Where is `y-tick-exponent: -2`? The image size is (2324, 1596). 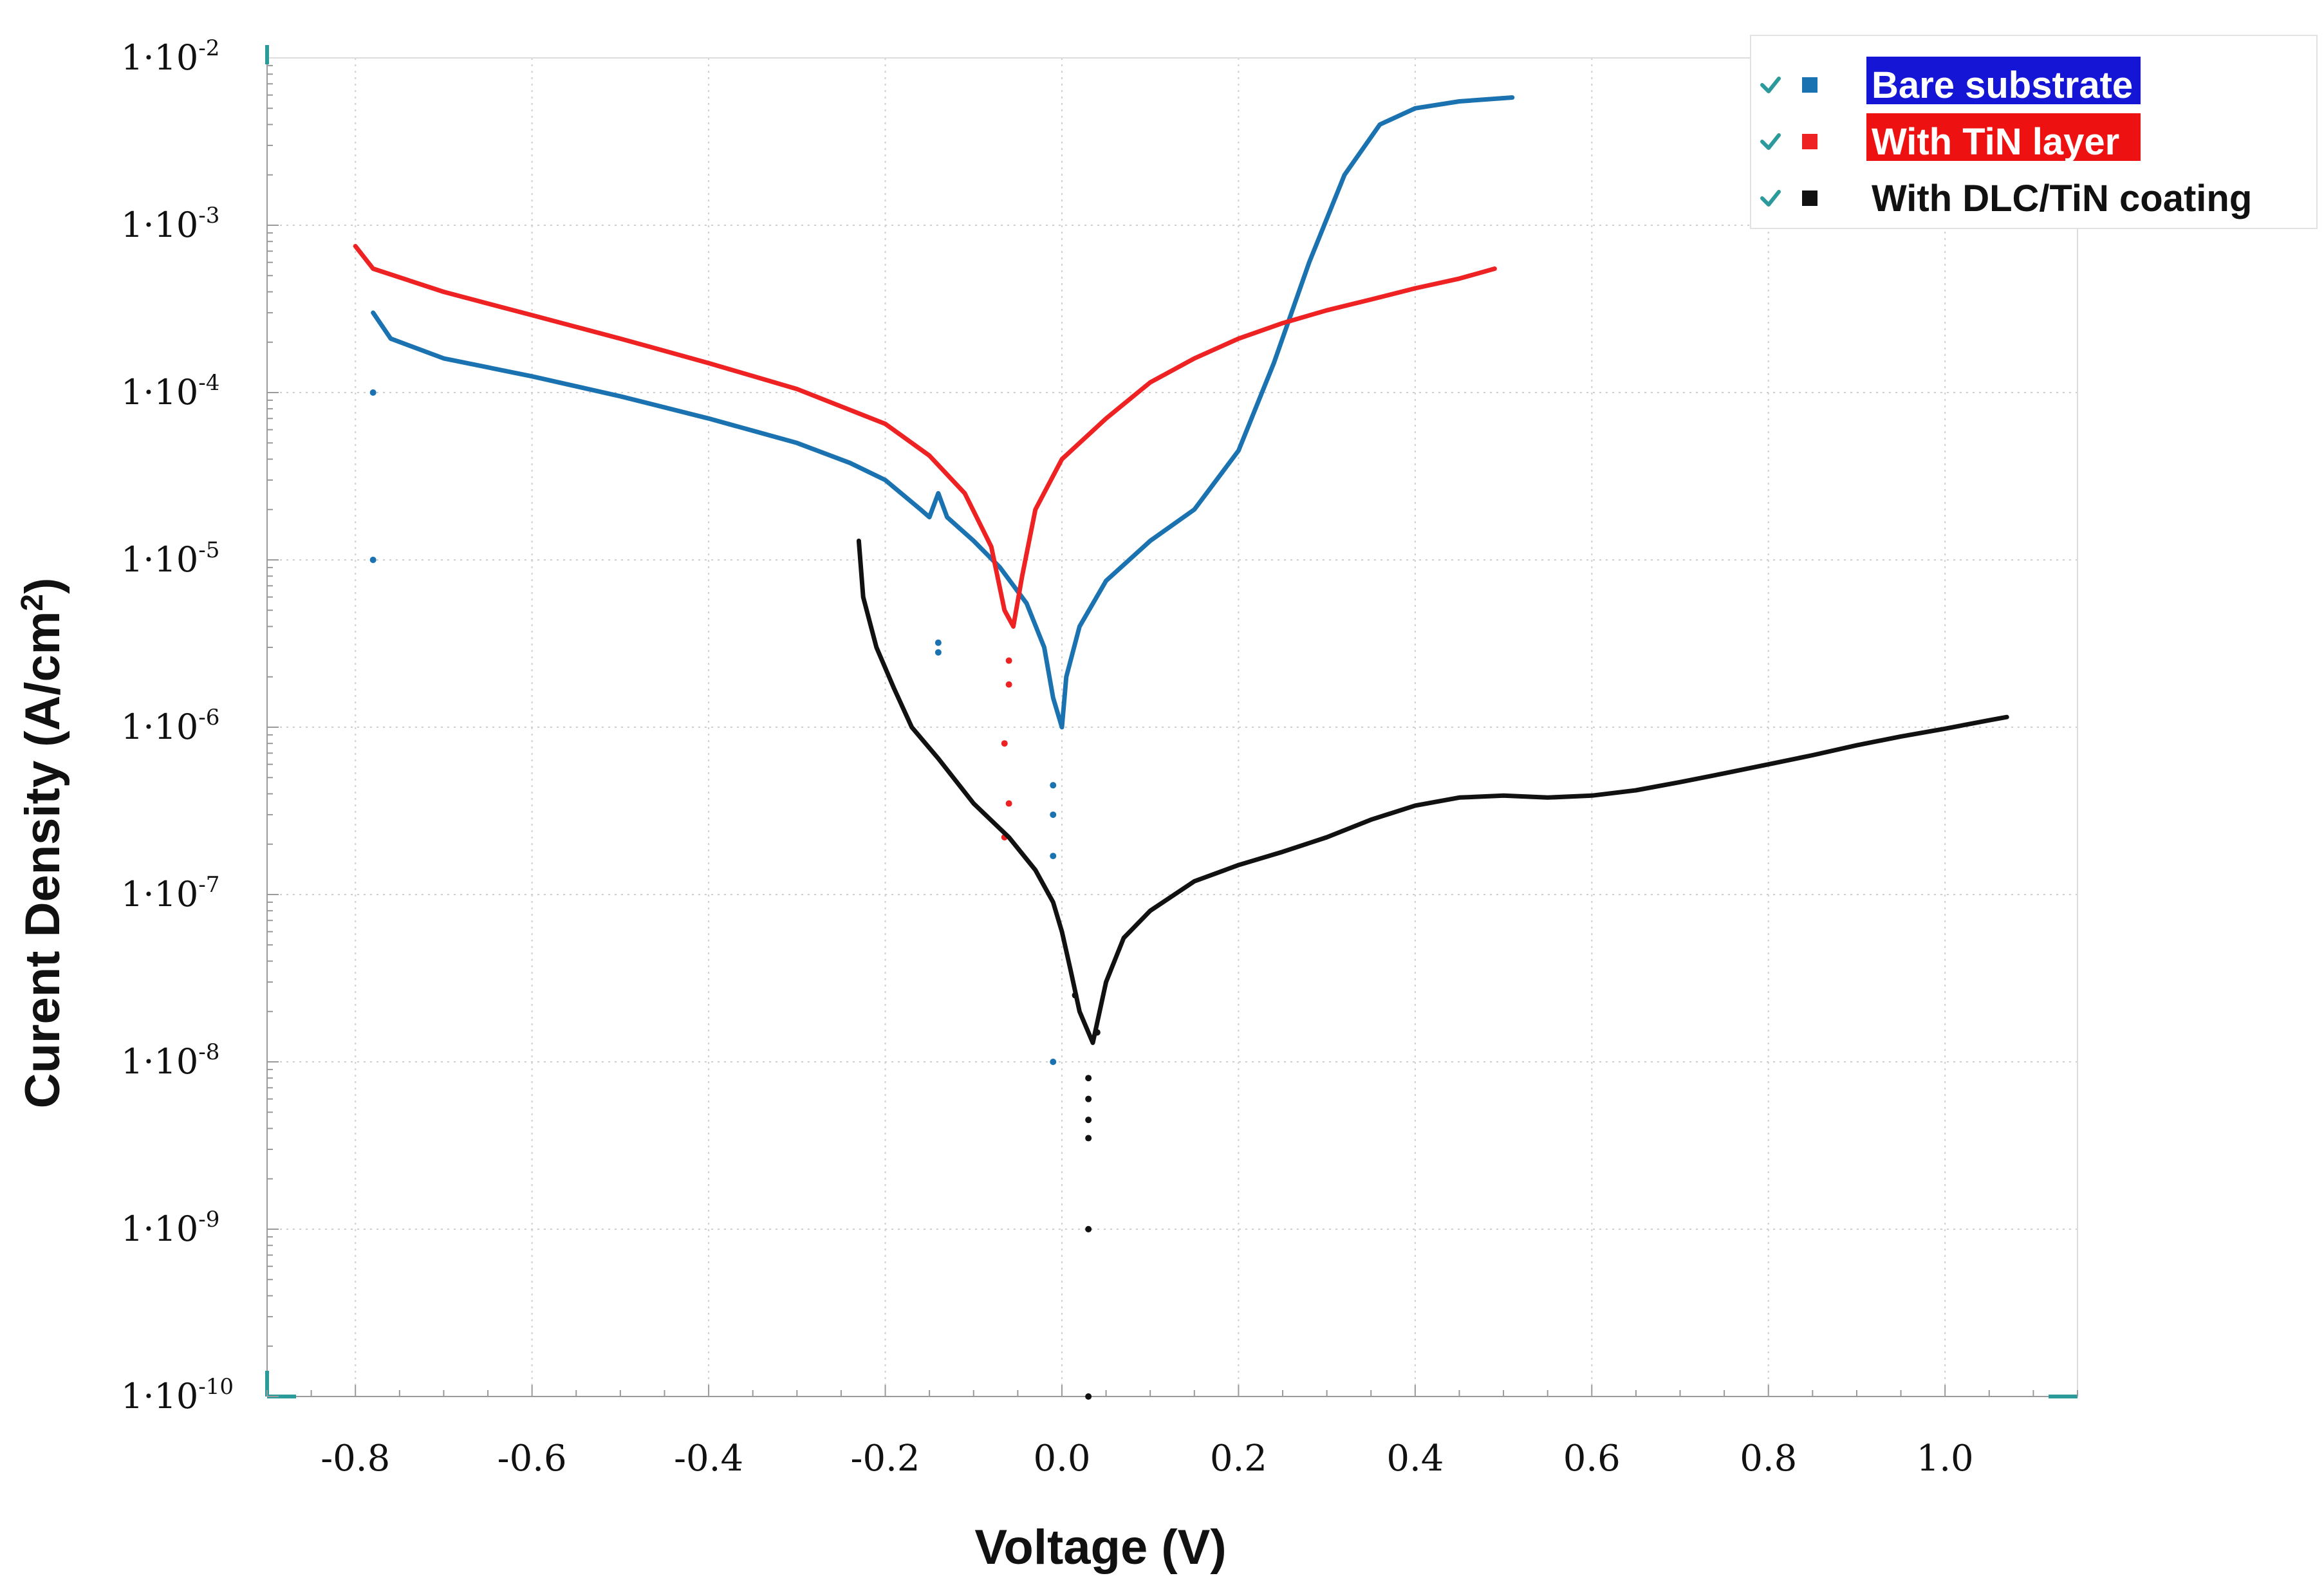
y-tick-exponent: -2 is located at coordinates (208, 48).